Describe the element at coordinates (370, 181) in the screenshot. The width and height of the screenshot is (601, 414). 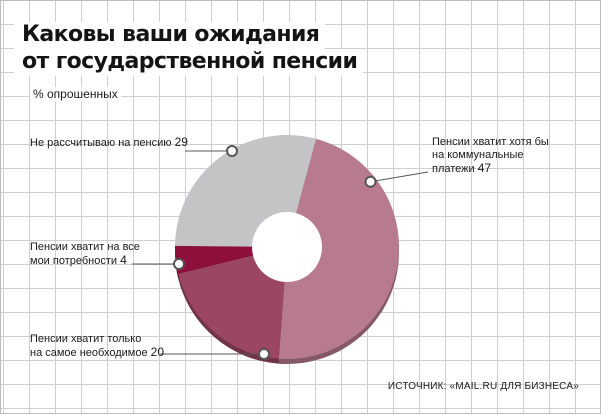
I see `leader-dot-utilities` at that location.